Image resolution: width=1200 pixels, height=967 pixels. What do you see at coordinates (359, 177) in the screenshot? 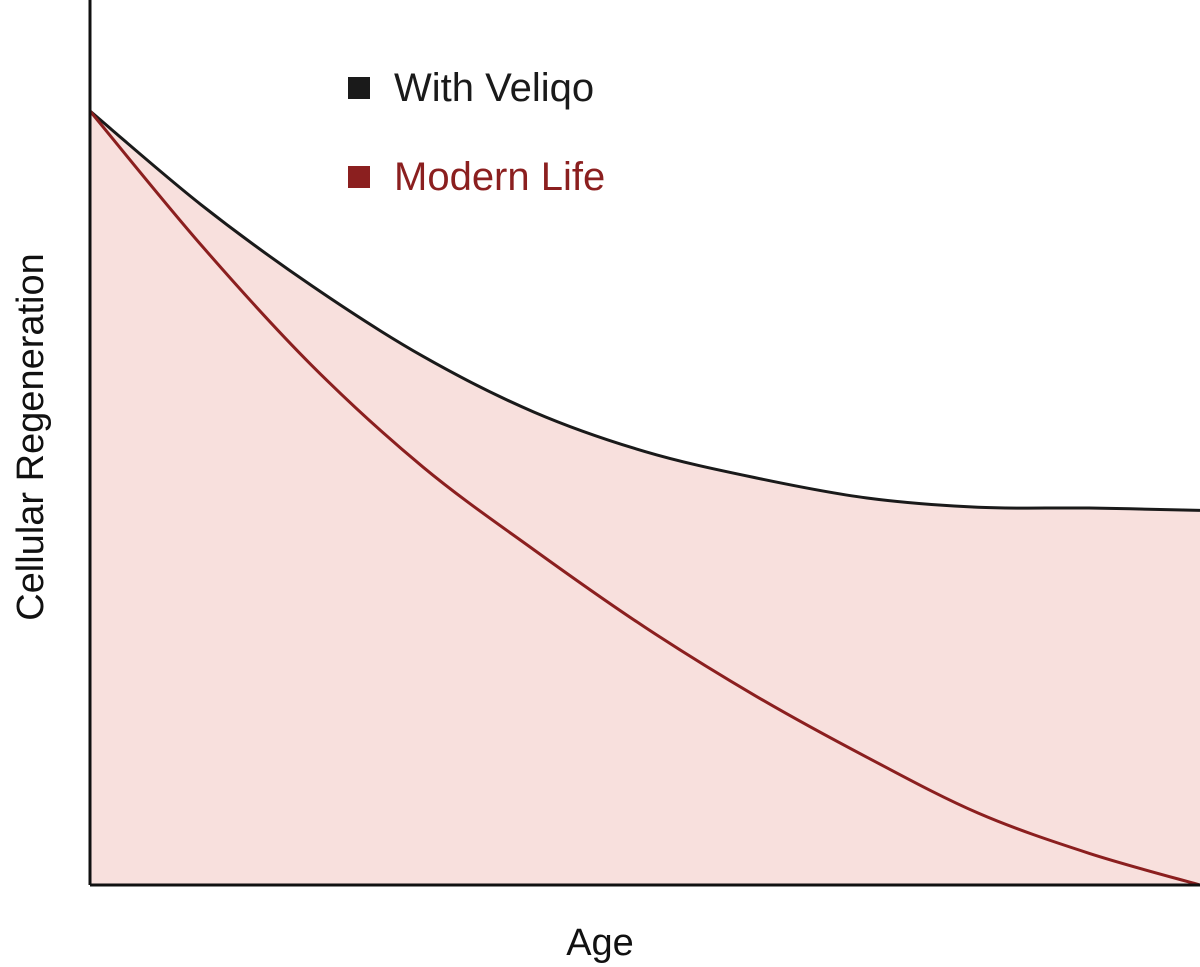
I see `legend-swatch-modern-life` at bounding box center [359, 177].